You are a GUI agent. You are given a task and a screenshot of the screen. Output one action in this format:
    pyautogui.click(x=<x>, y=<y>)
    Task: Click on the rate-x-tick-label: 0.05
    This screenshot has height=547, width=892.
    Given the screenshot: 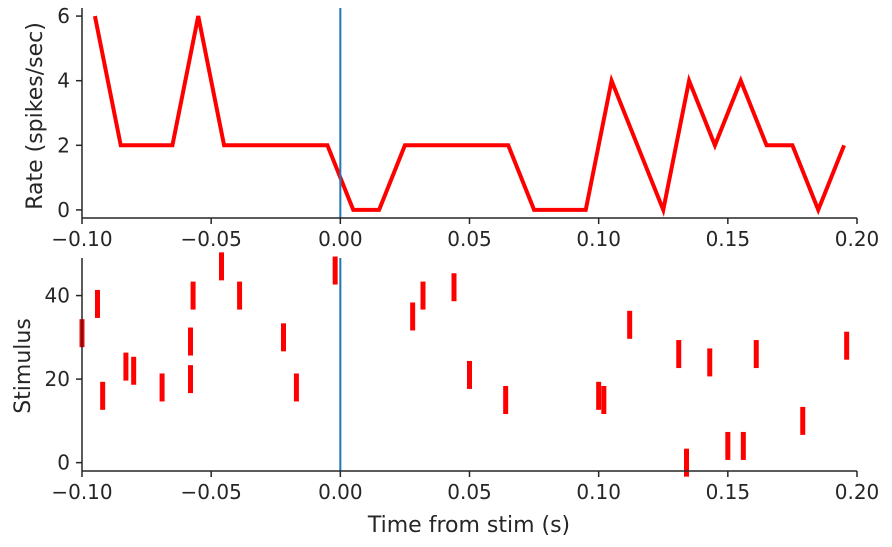 What is the action you would take?
    pyautogui.click(x=469, y=239)
    